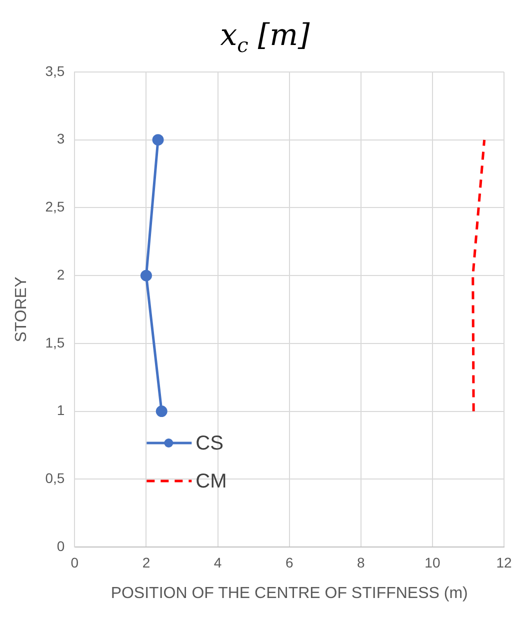  What do you see at coordinates (265, 37) in the screenshot?
I see `chart-title: x$_{c}$ [m]` at bounding box center [265, 37].